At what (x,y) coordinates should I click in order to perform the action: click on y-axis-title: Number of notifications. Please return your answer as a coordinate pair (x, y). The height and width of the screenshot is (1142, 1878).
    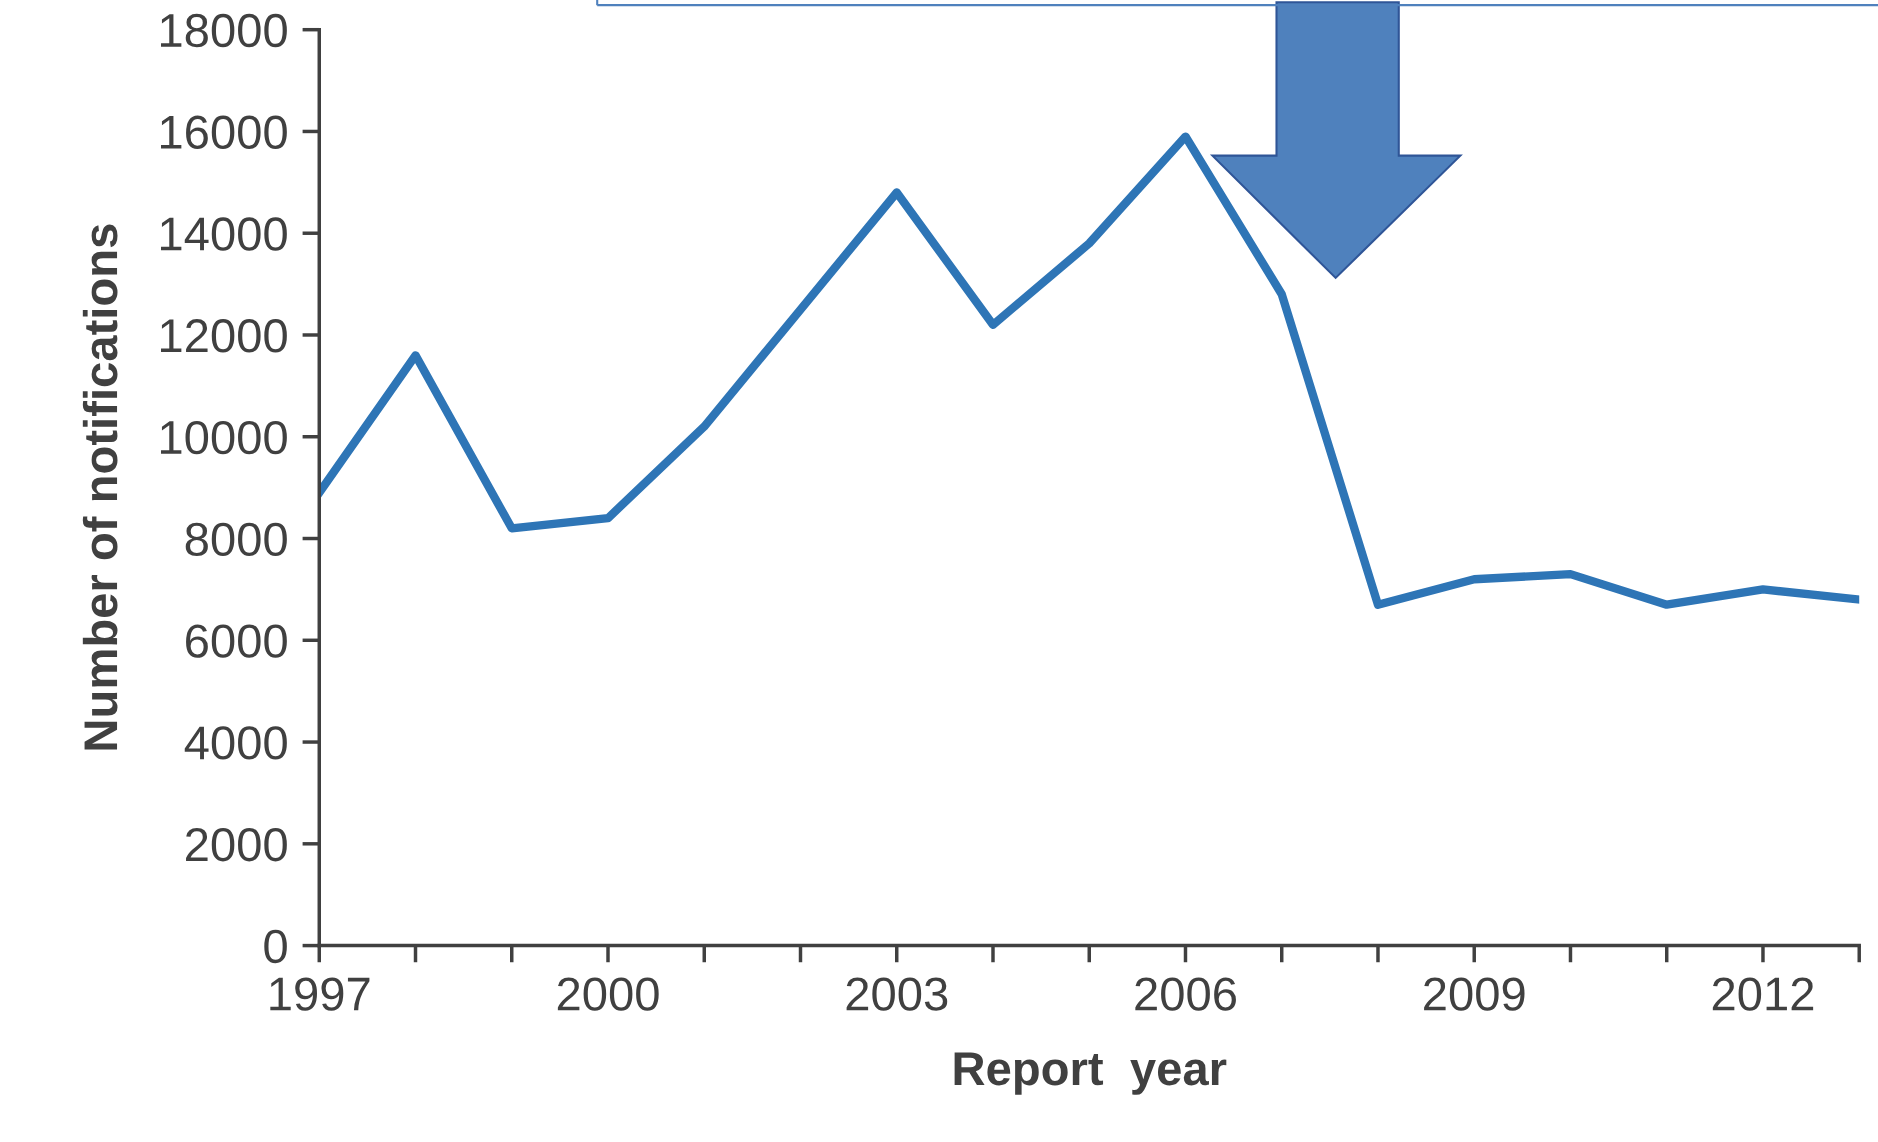
    Looking at the image, I should click on (100, 487).